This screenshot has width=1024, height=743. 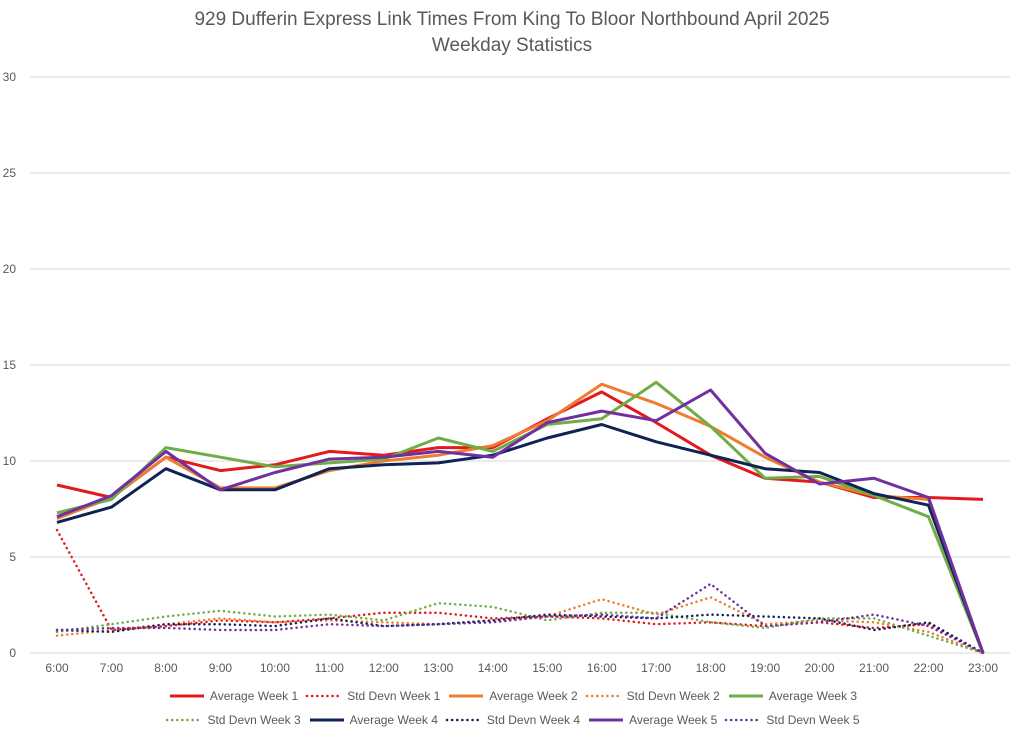 I want to click on legend-item: Average Week 1, so click(x=232, y=696).